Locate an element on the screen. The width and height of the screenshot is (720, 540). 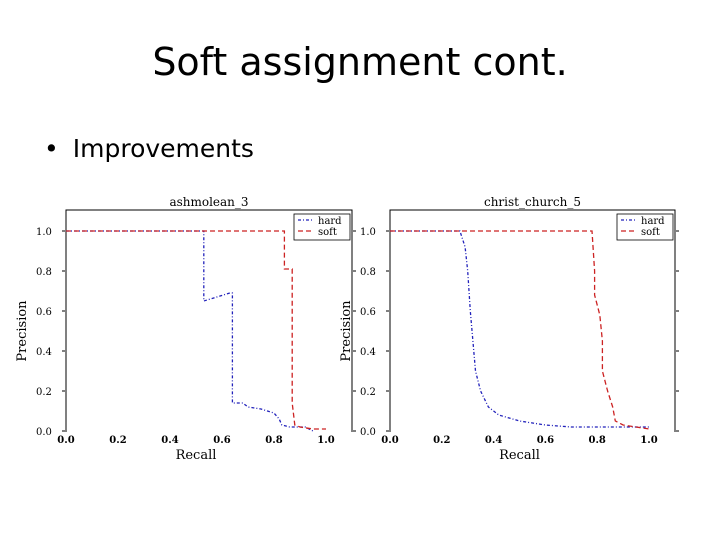
slide-title: Soft assignment cont. is located at coordinates (360, 62).